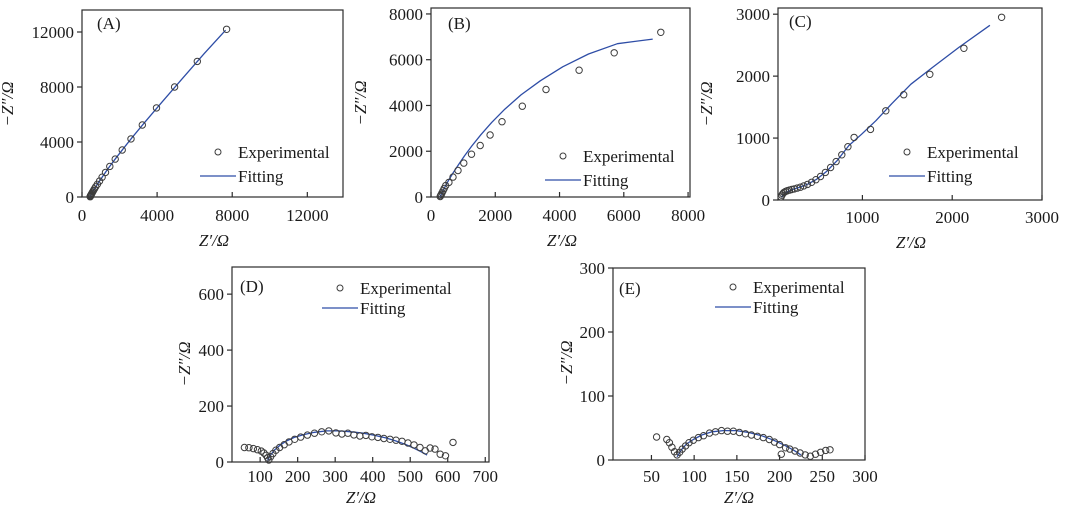  What do you see at coordinates (780, 476) in the screenshot?
I see `x-tick-label: 200` at bounding box center [780, 476].